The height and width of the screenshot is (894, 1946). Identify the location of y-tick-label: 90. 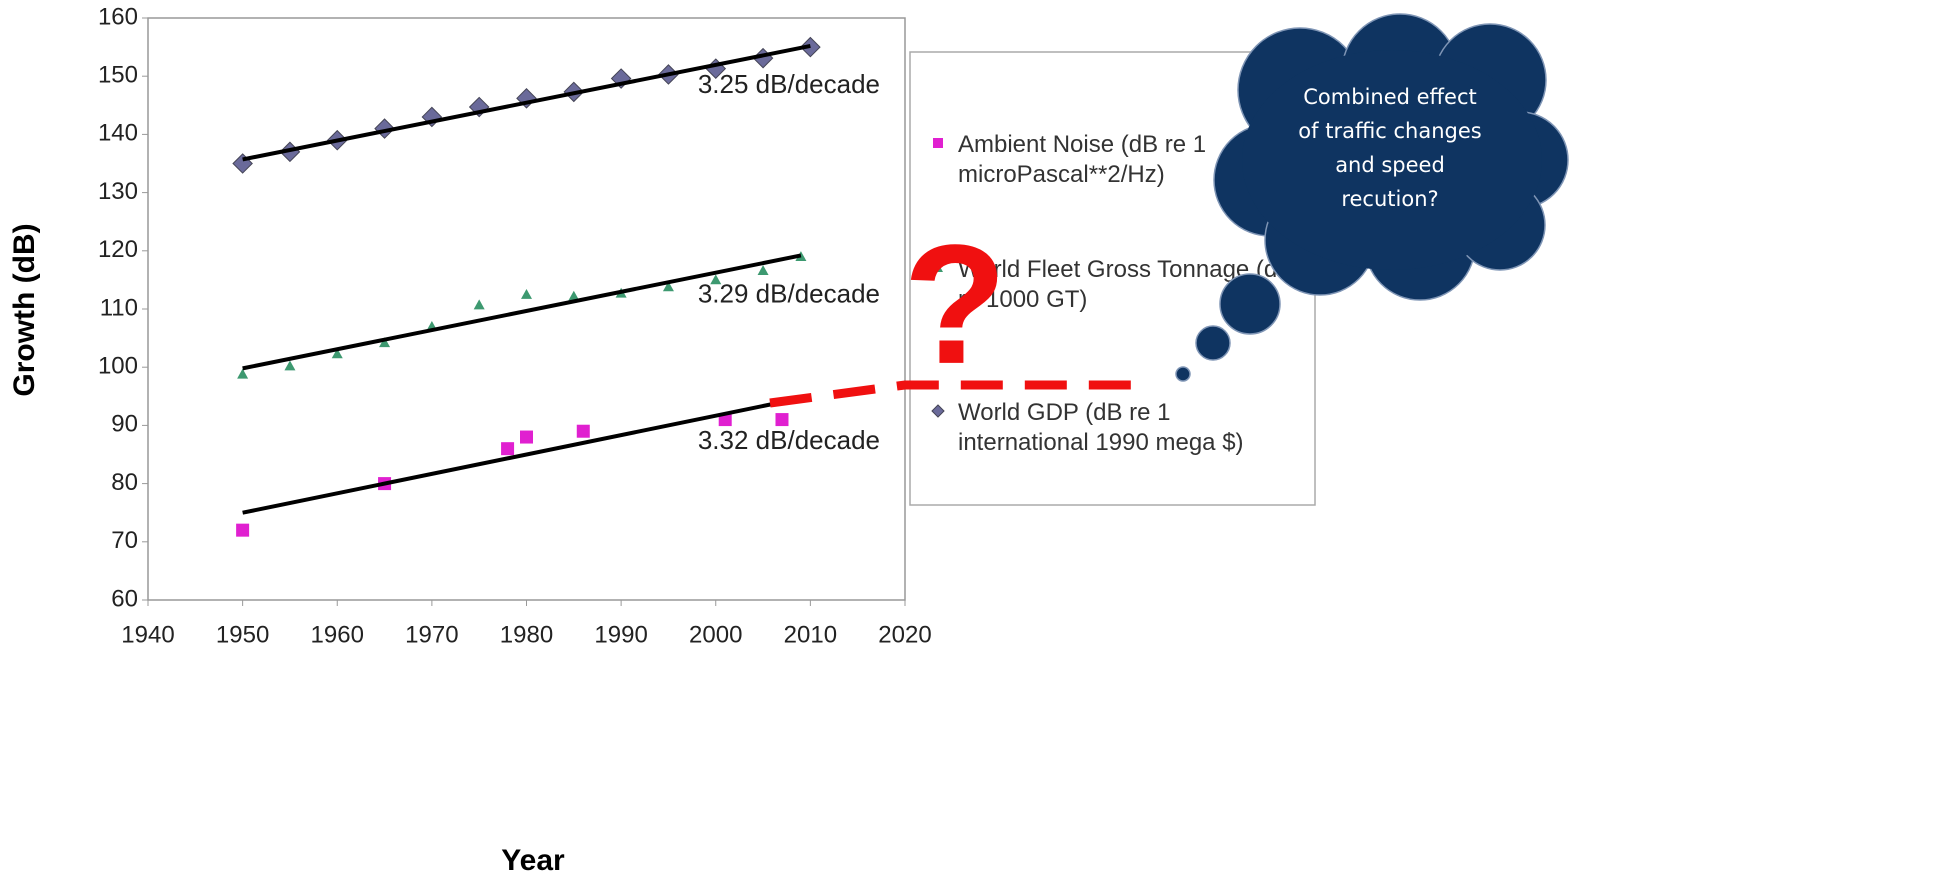
(124, 424).